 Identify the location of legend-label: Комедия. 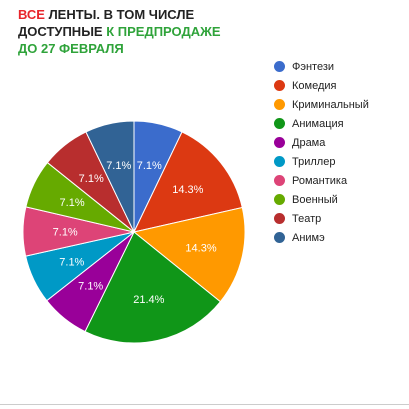
(314, 85).